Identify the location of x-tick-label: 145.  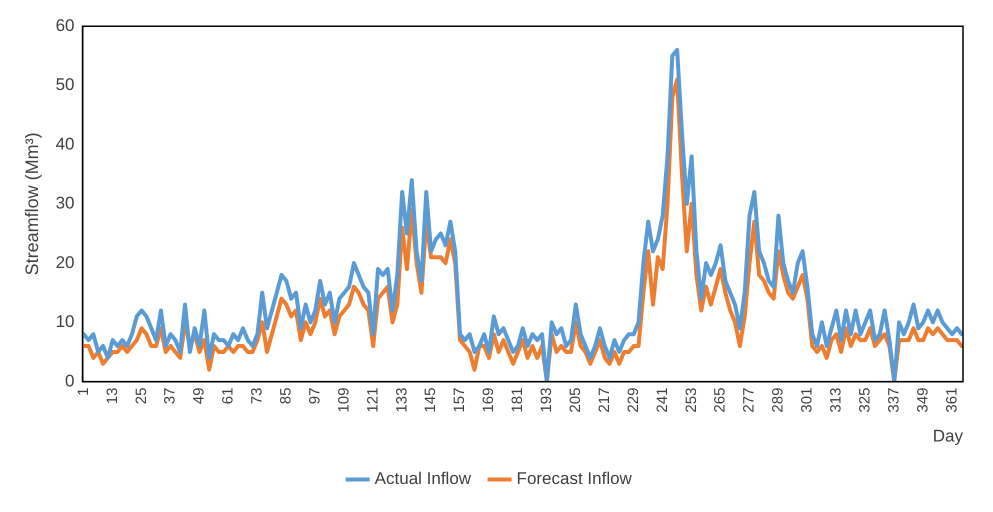
(431, 400).